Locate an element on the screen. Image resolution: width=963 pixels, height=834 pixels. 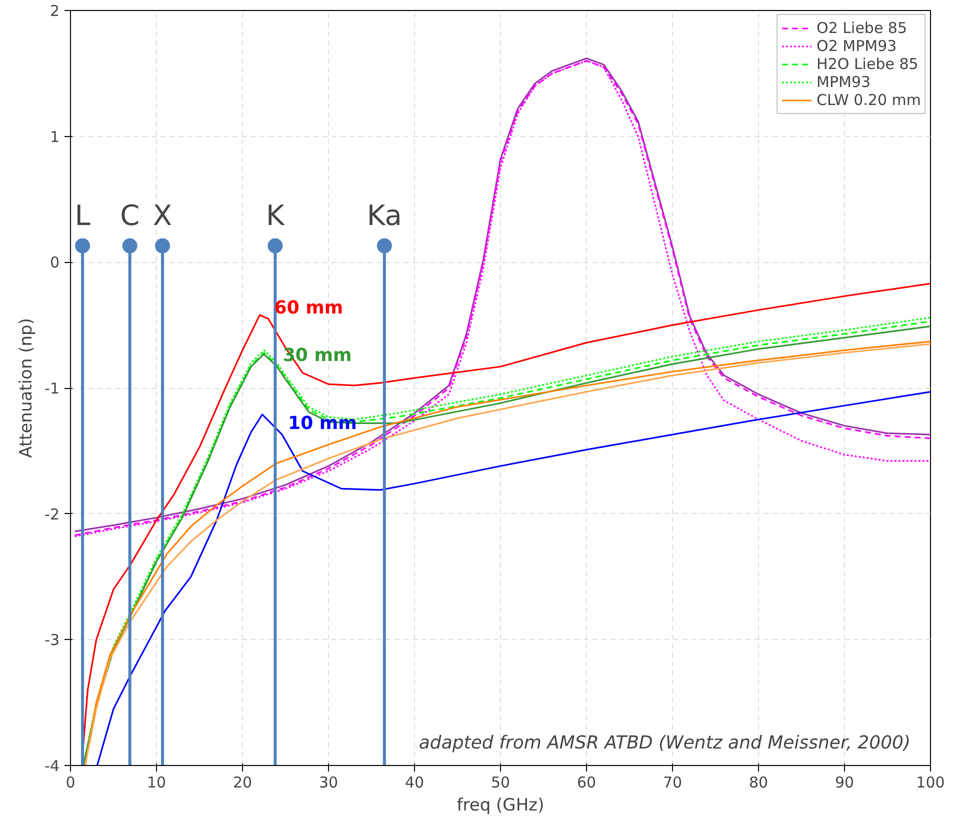
legend-label: O2 Liebe 85 is located at coordinates (862, 28).